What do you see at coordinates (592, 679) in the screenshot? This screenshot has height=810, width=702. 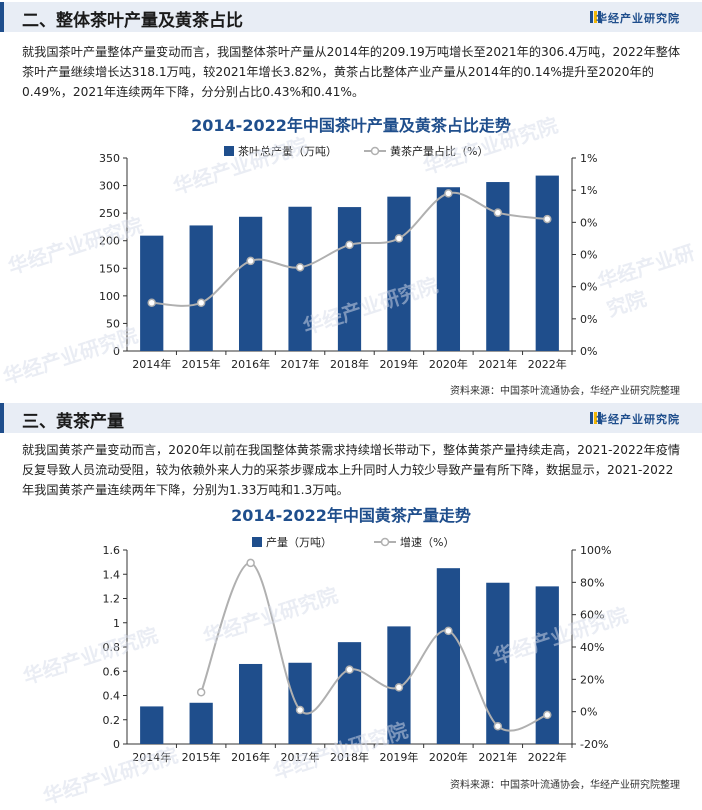 I see `right-tick-label: 20%` at bounding box center [592, 679].